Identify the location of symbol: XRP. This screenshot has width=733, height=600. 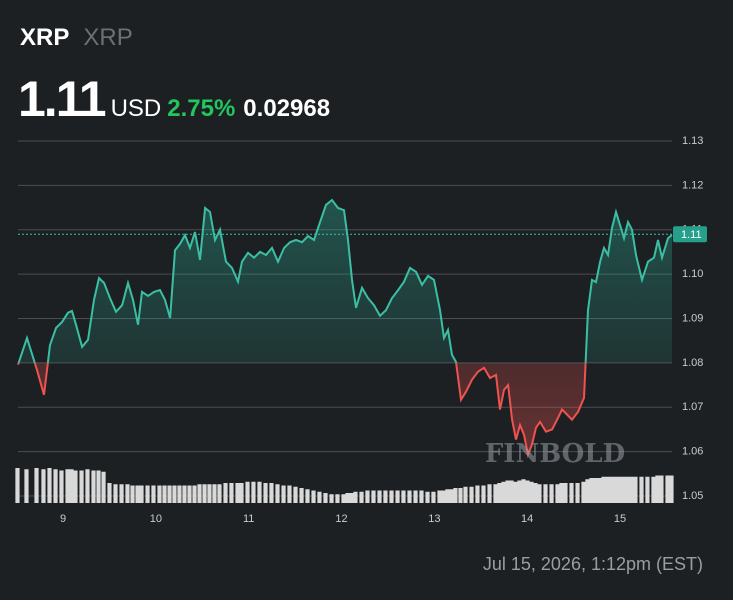
(45, 37).